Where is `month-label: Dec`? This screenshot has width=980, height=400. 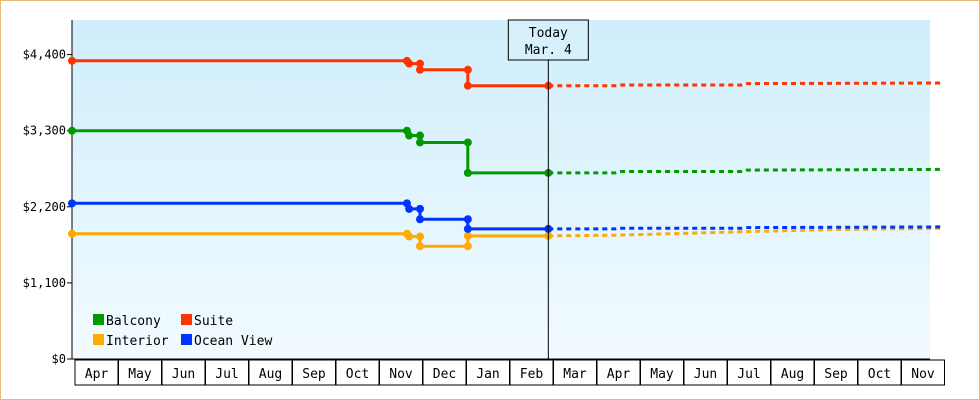 month-label: Dec is located at coordinates (444, 374).